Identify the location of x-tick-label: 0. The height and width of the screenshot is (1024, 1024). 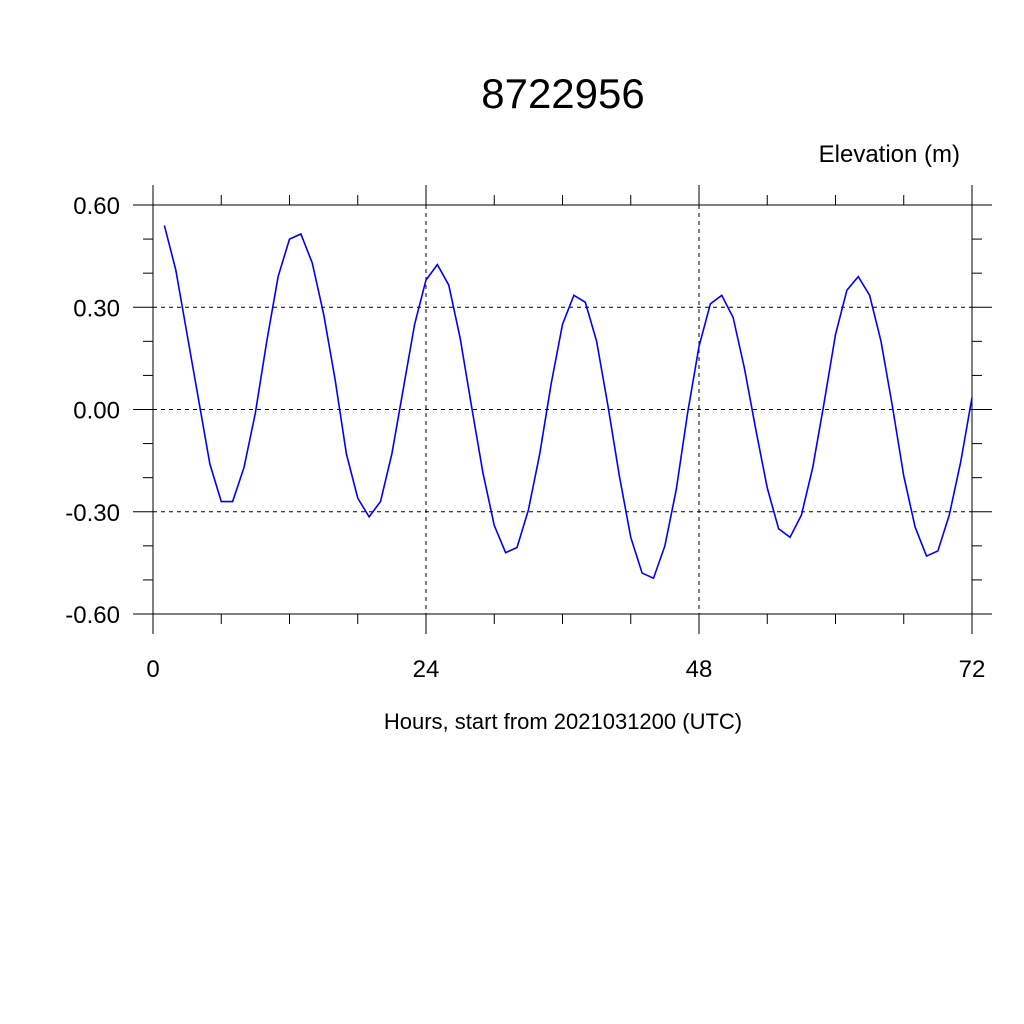
(152, 669).